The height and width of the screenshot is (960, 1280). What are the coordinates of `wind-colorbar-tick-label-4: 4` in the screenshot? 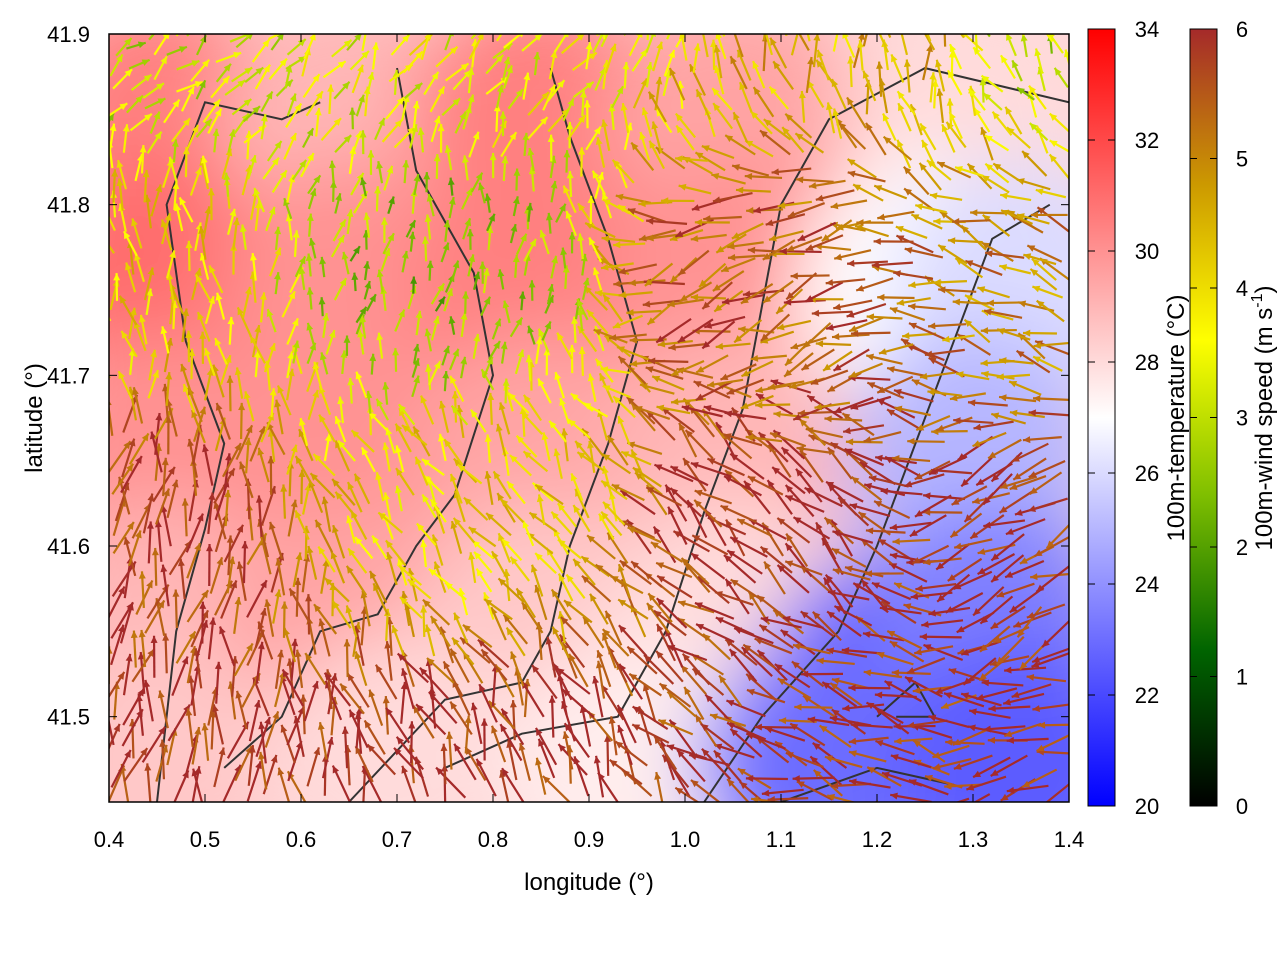 It's located at (1242, 288).